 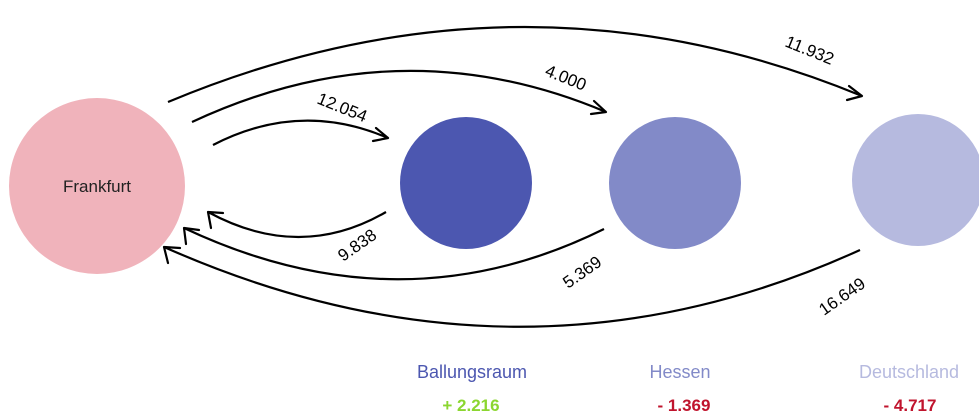 What do you see at coordinates (915, 180) in the screenshot?
I see `deutschland-node` at bounding box center [915, 180].